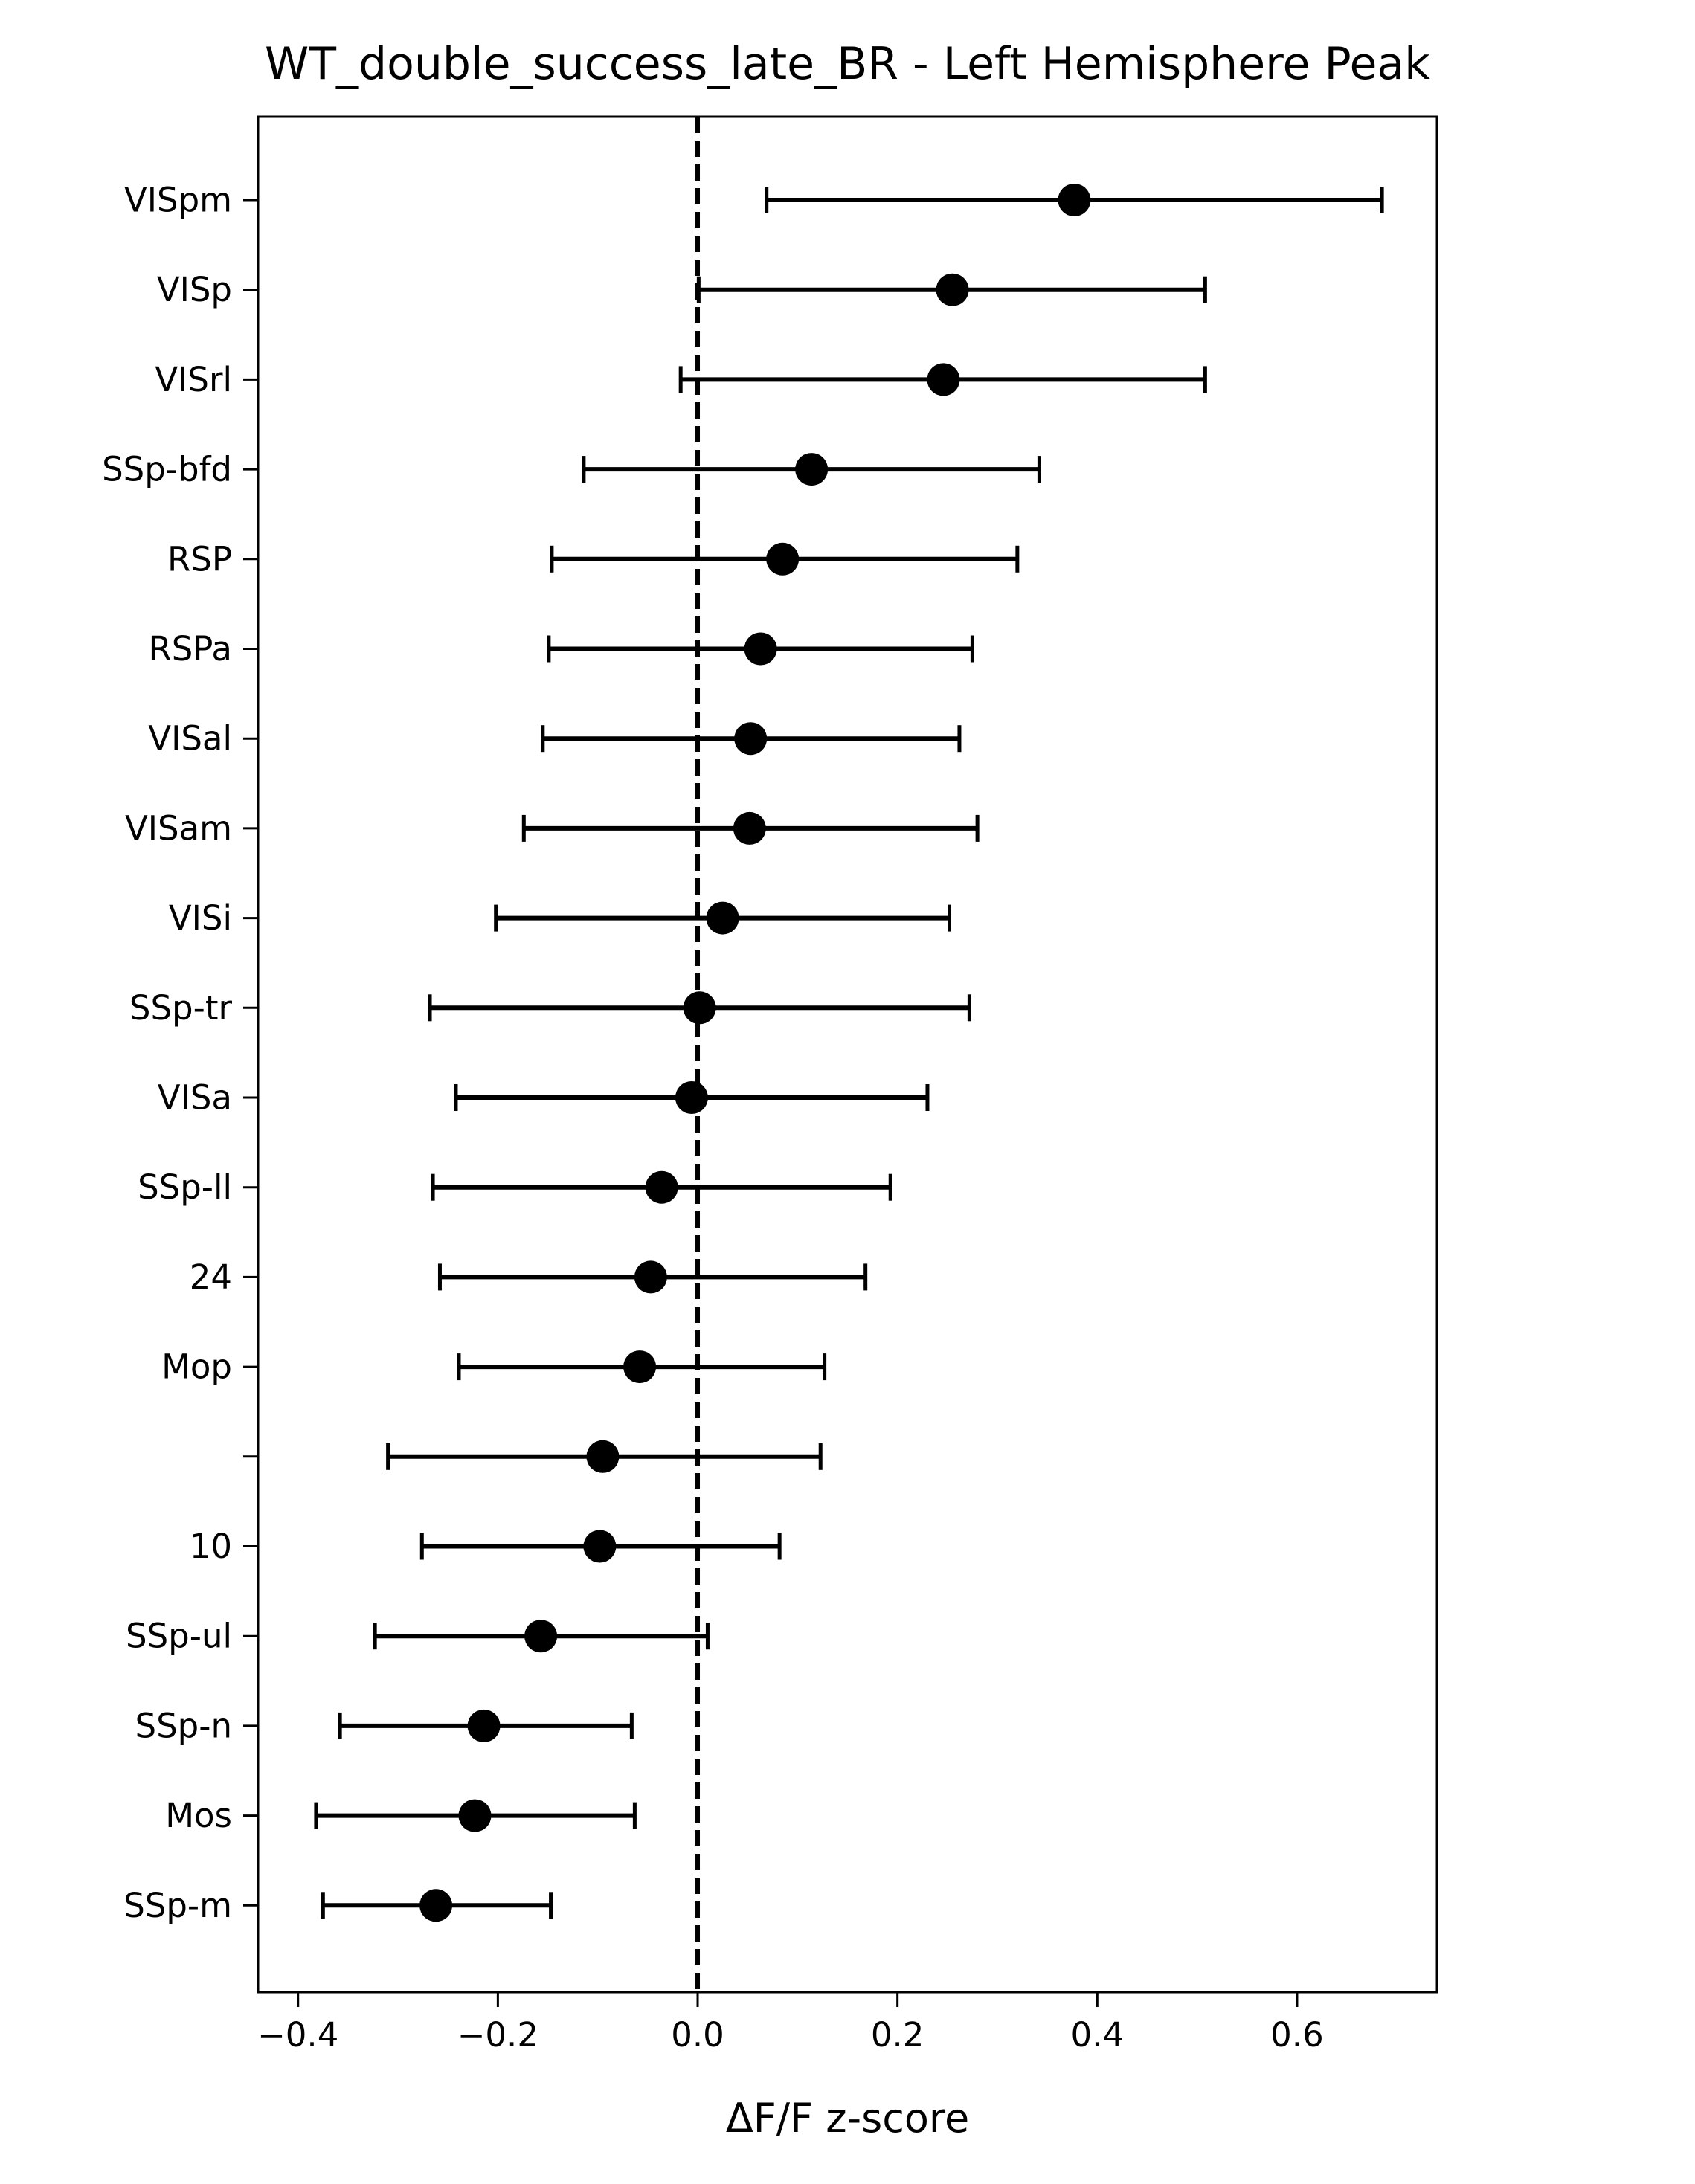  What do you see at coordinates (194, 380) in the screenshot?
I see `y-tick-label: VISrl` at bounding box center [194, 380].